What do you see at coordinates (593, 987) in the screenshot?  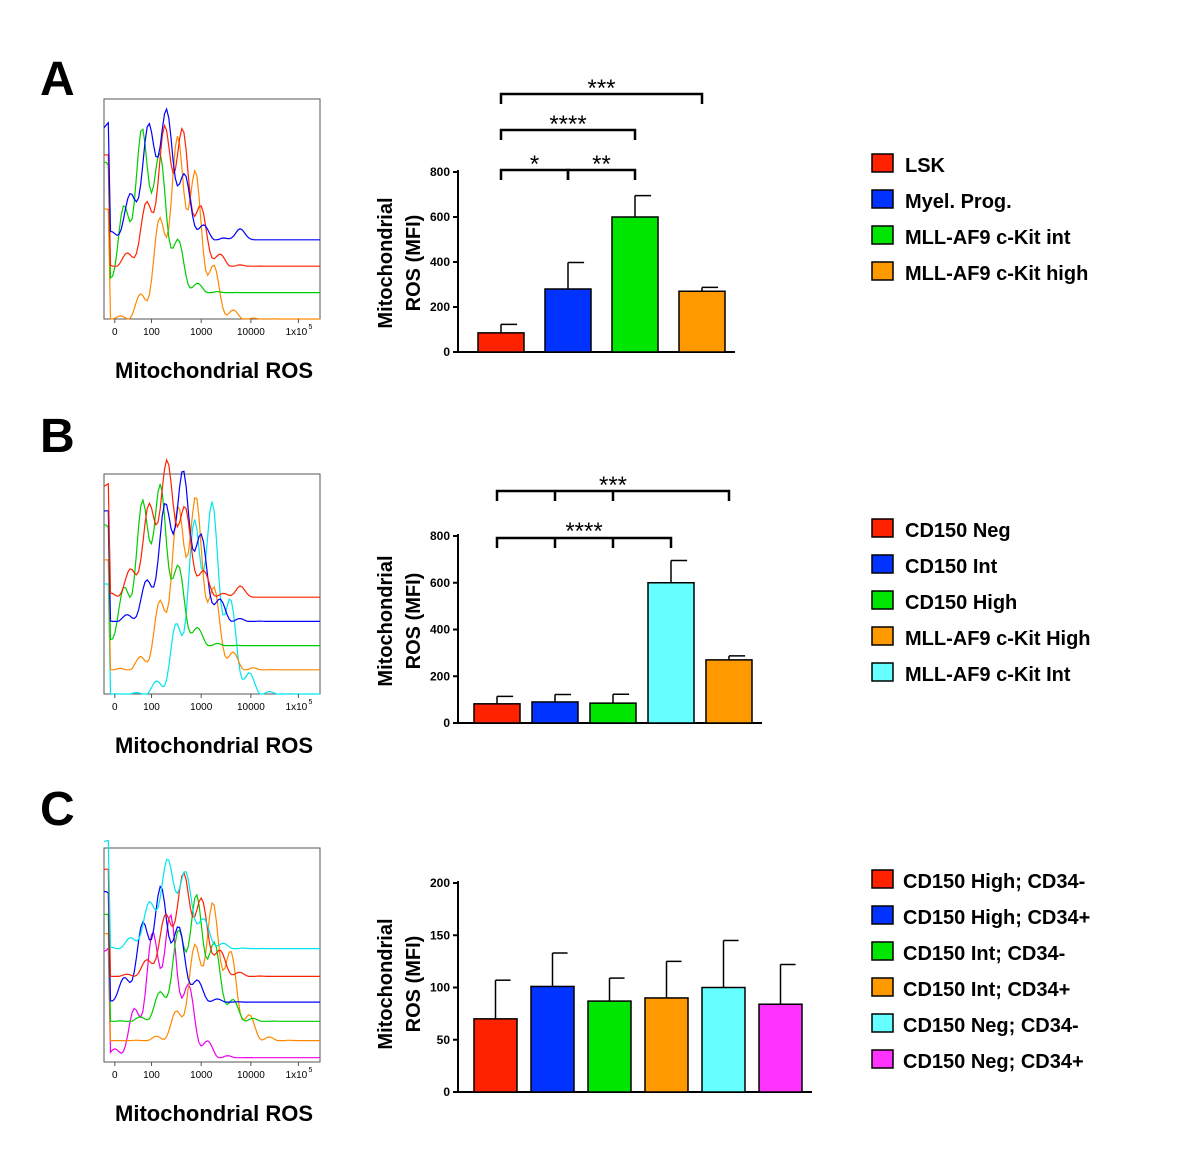 I see `bar-chart: Mitochondrial ROS (MFI) 0 50 100 150 200` at bounding box center [593, 987].